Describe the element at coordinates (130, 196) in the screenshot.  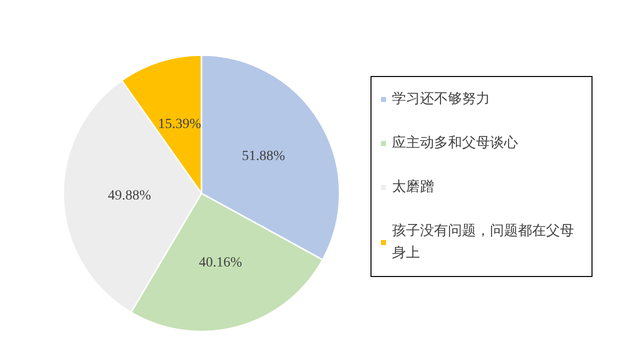
I see `data-label: 49.88%` at that location.